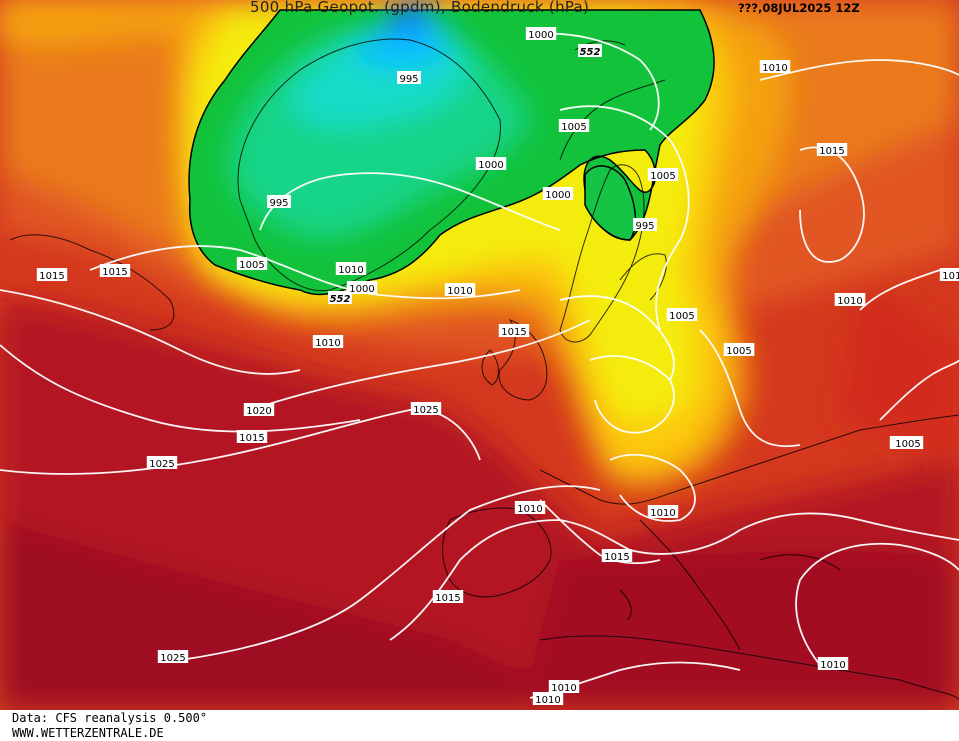 The width and height of the screenshot is (959, 741). I want to click on contour-552-scandinavia, so click(610, 203).